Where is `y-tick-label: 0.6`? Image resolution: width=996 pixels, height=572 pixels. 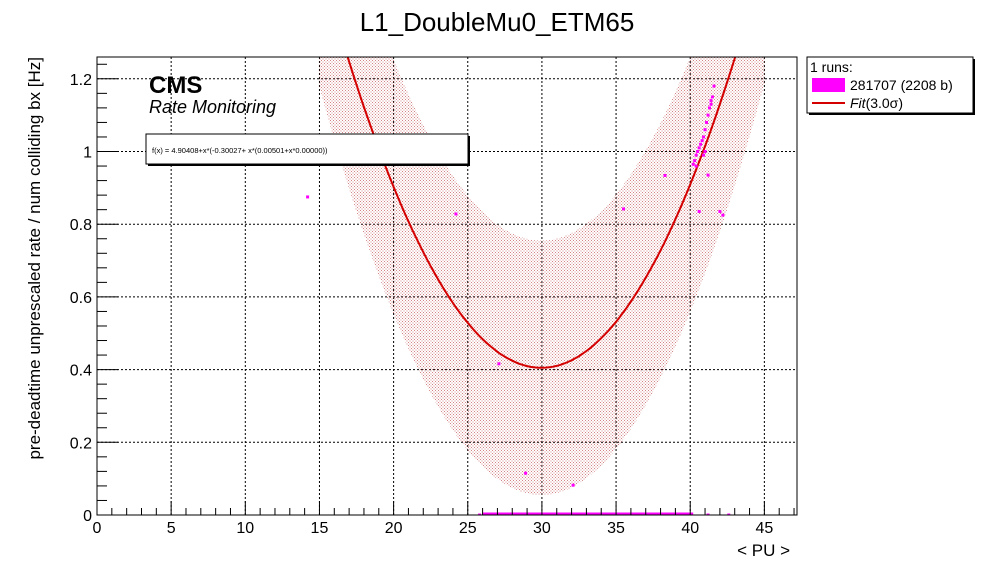
y-tick-label: 0.6 is located at coordinates (81, 298).